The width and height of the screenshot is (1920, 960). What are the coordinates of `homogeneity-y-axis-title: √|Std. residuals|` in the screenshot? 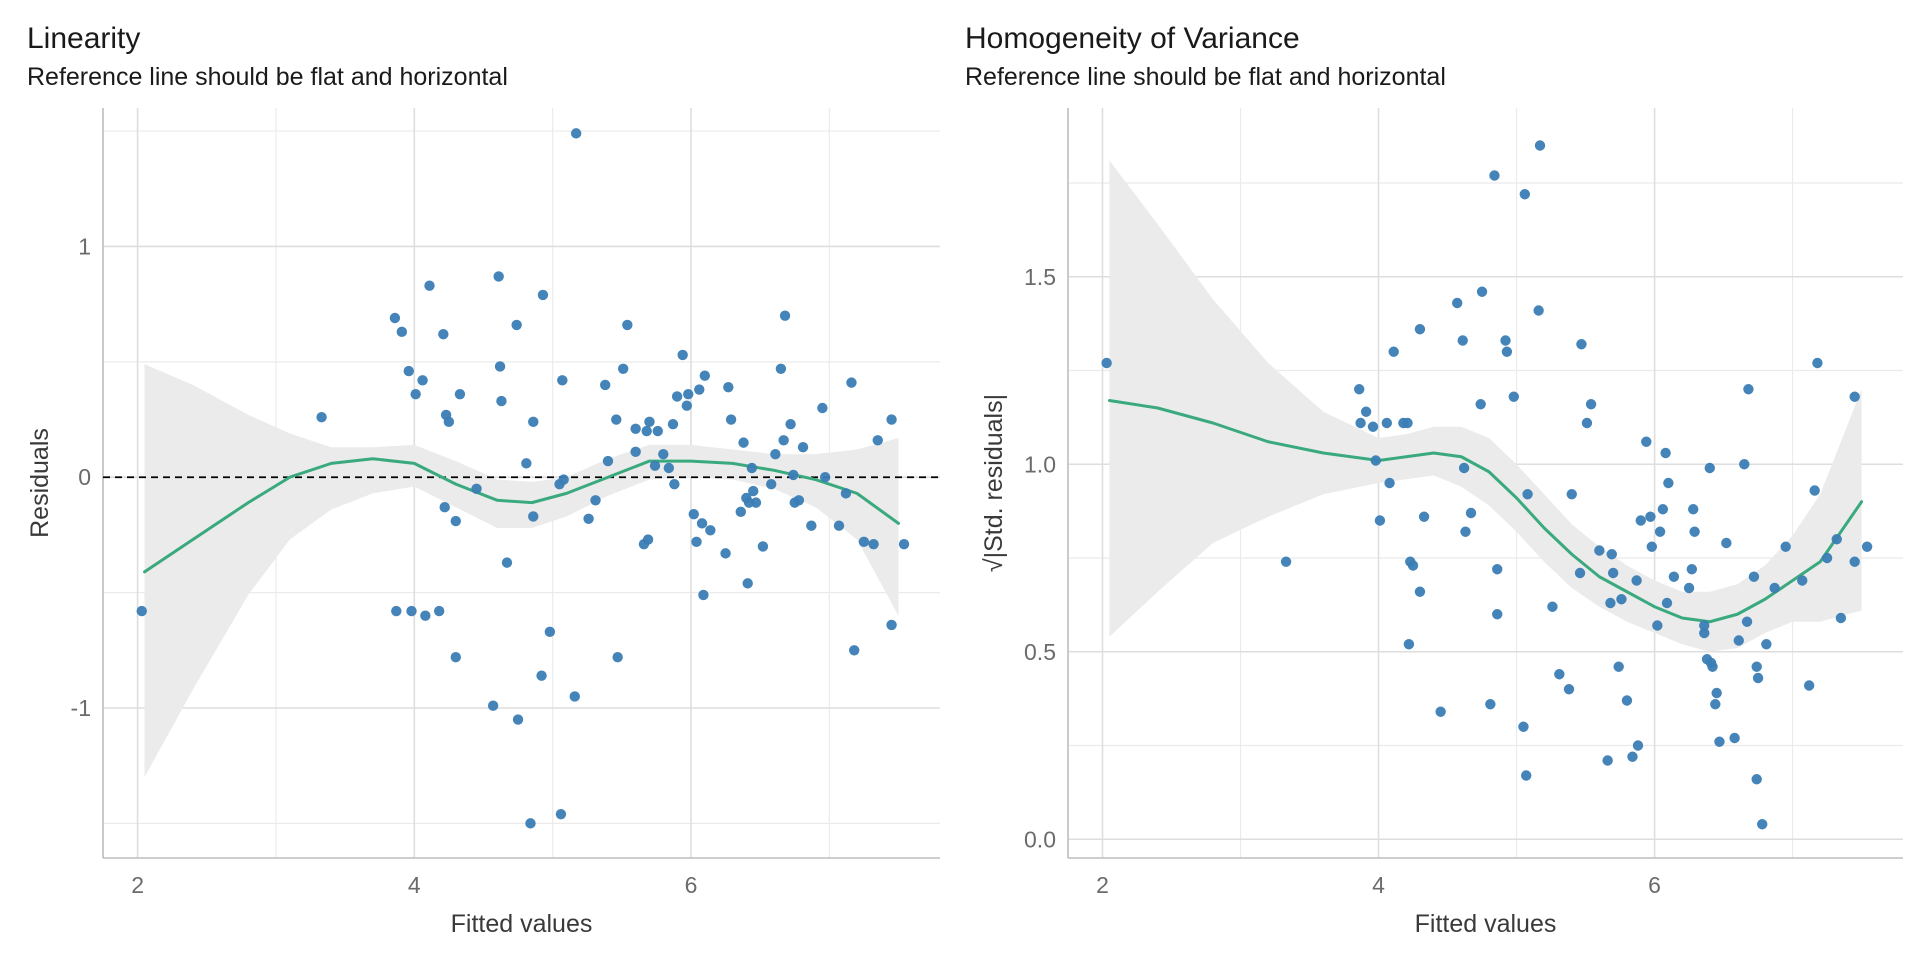 It's located at (994, 483).